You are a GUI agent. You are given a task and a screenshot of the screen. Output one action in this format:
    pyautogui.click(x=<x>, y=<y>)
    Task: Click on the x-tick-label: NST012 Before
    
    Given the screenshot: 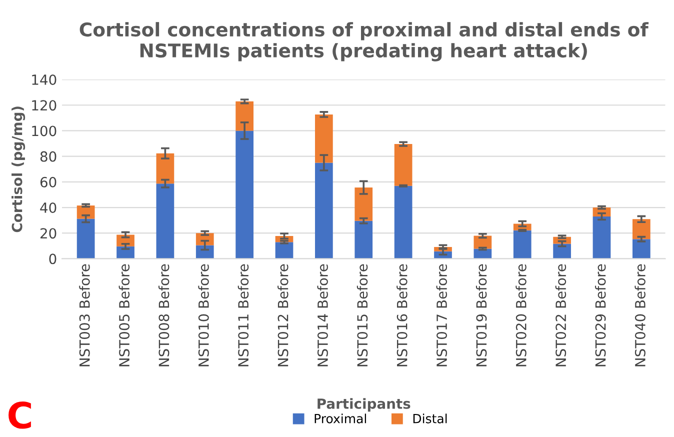 What is the action you would take?
    pyautogui.click(x=283, y=315)
    